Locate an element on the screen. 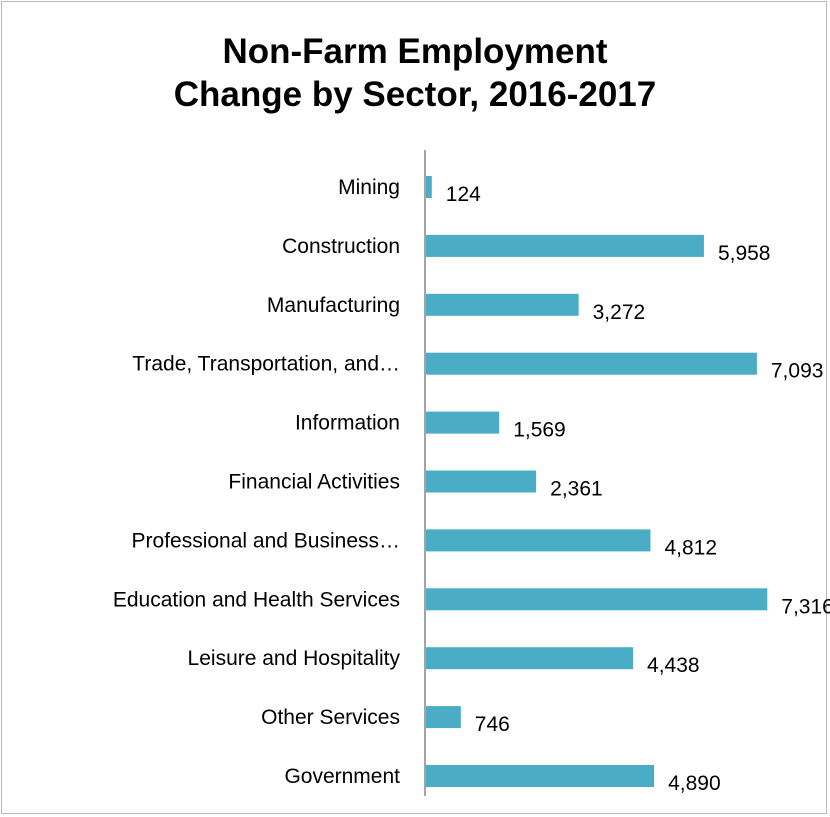 This screenshot has width=830, height=817. value-label-1: 5,958 is located at coordinates (744, 253).